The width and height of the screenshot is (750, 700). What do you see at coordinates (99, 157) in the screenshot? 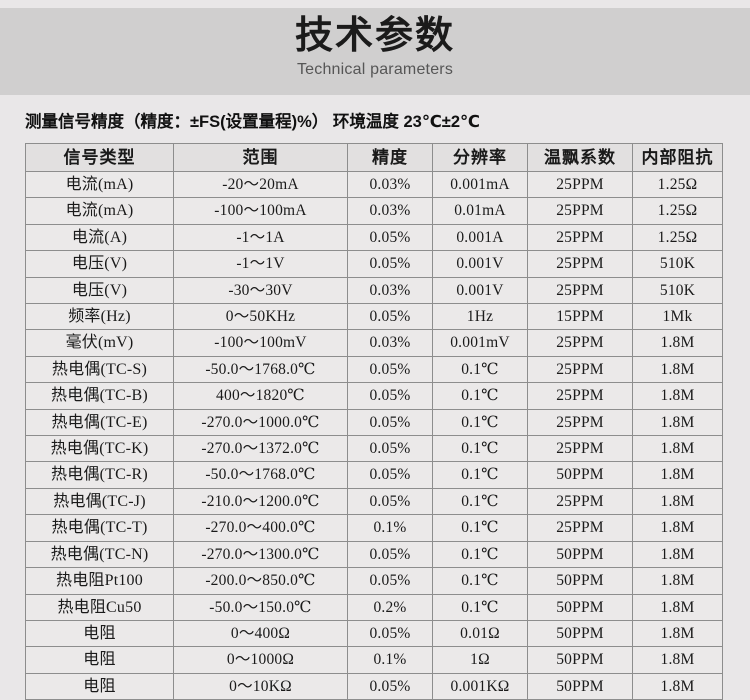
I see `column-header-signal-type: 信号类型` at bounding box center [99, 157].